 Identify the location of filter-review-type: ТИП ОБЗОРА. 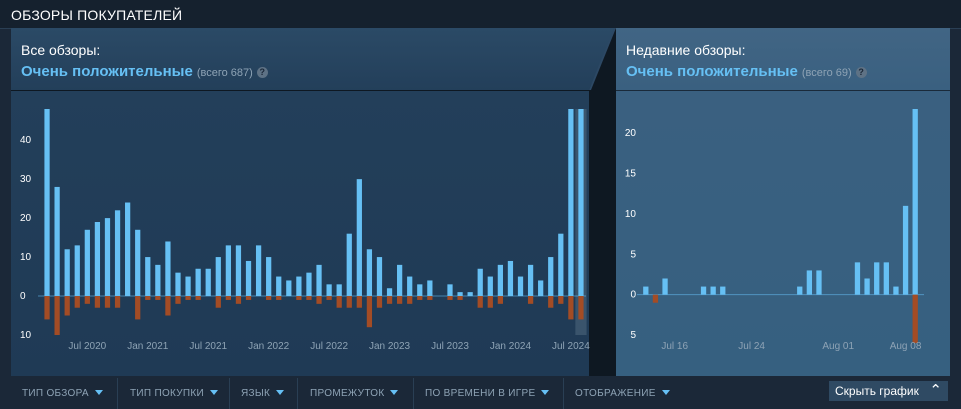
(62, 393).